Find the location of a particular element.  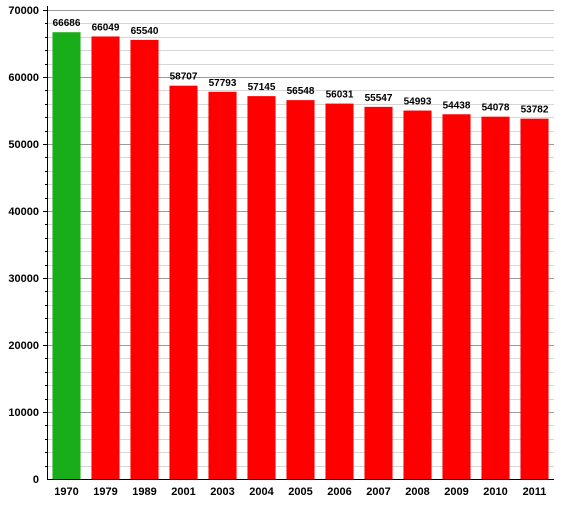

y-tick-label: 70000 is located at coordinates (23, 11).